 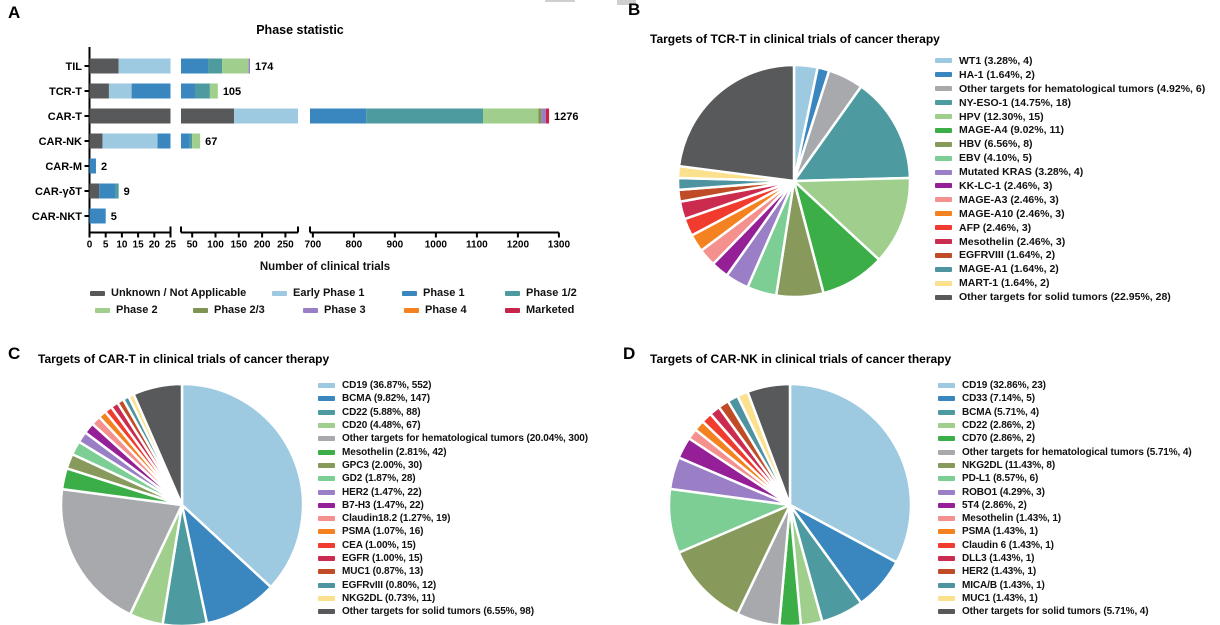 What do you see at coordinates (239, 310) in the screenshot?
I see `legend-label: Phase 2/3` at bounding box center [239, 310].